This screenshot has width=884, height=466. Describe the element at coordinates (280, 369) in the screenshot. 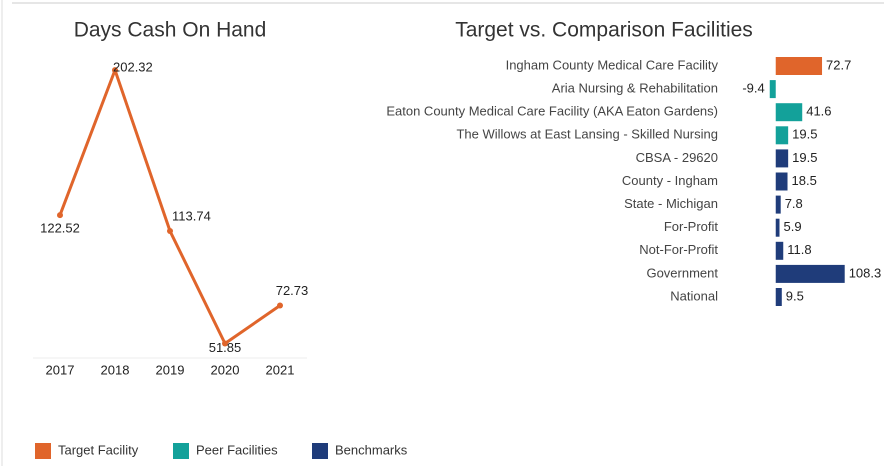

I see `x-tick-label: 2021` at that location.